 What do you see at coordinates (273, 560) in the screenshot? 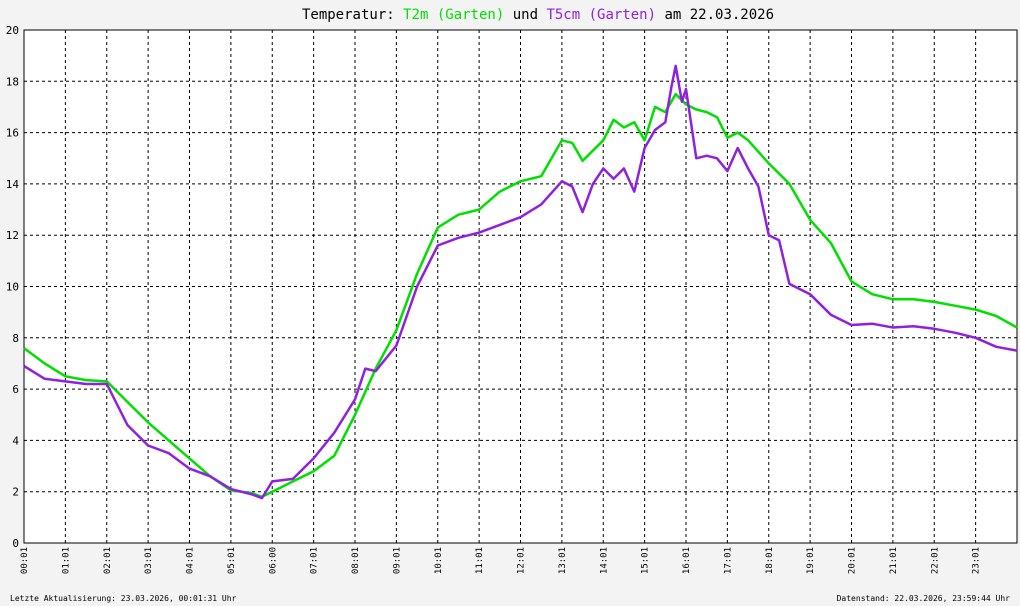
I see `x-tick-label: 06:00` at bounding box center [273, 560].